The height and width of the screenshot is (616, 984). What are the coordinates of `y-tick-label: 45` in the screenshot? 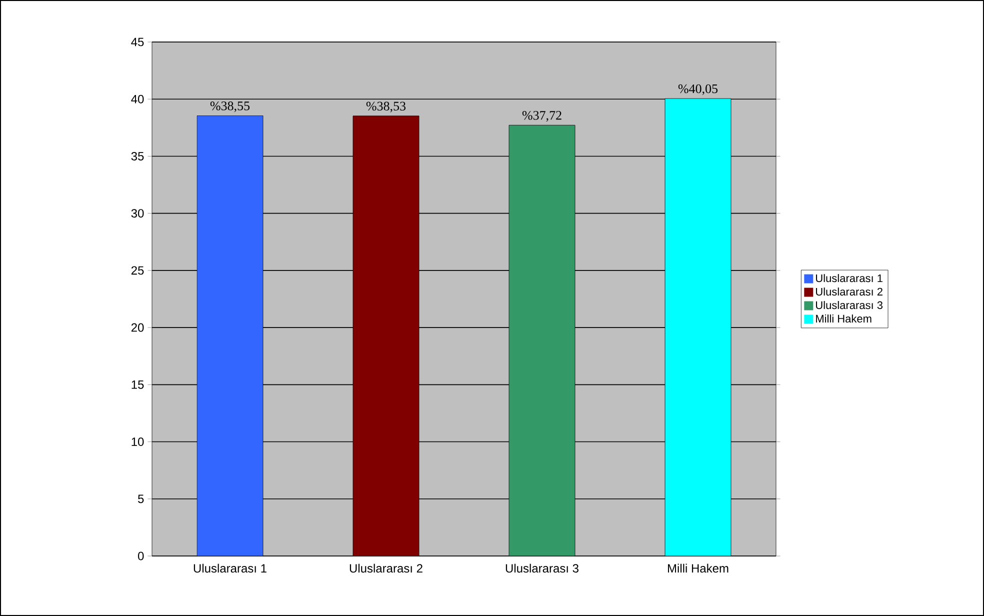 It's located at (137, 42).